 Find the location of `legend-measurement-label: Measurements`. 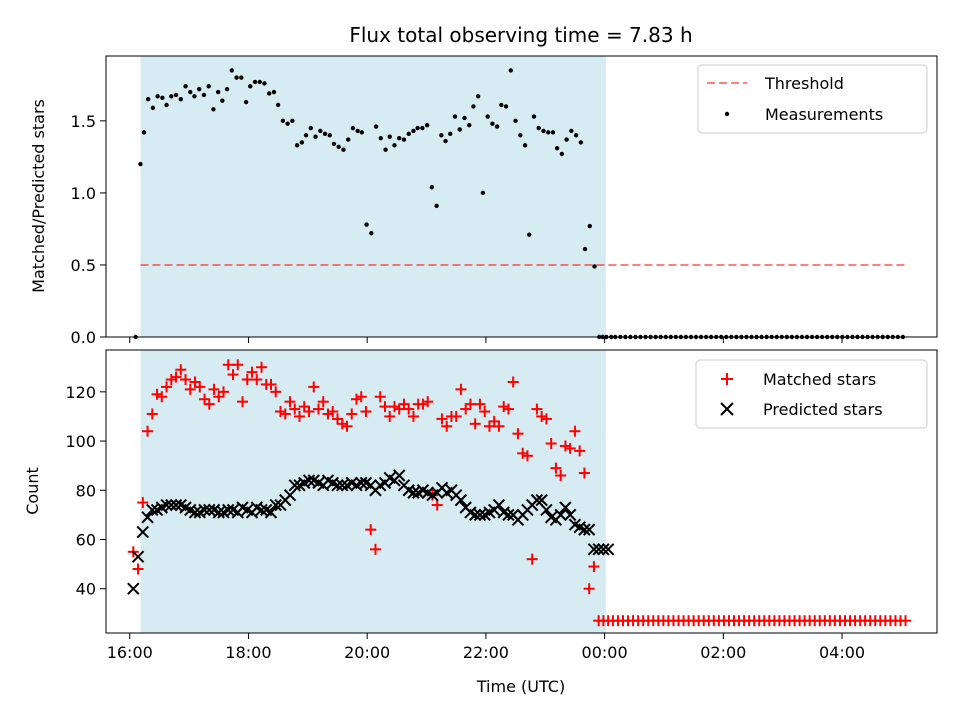

legend-measurement-label: Measurements is located at coordinates (824, 114).